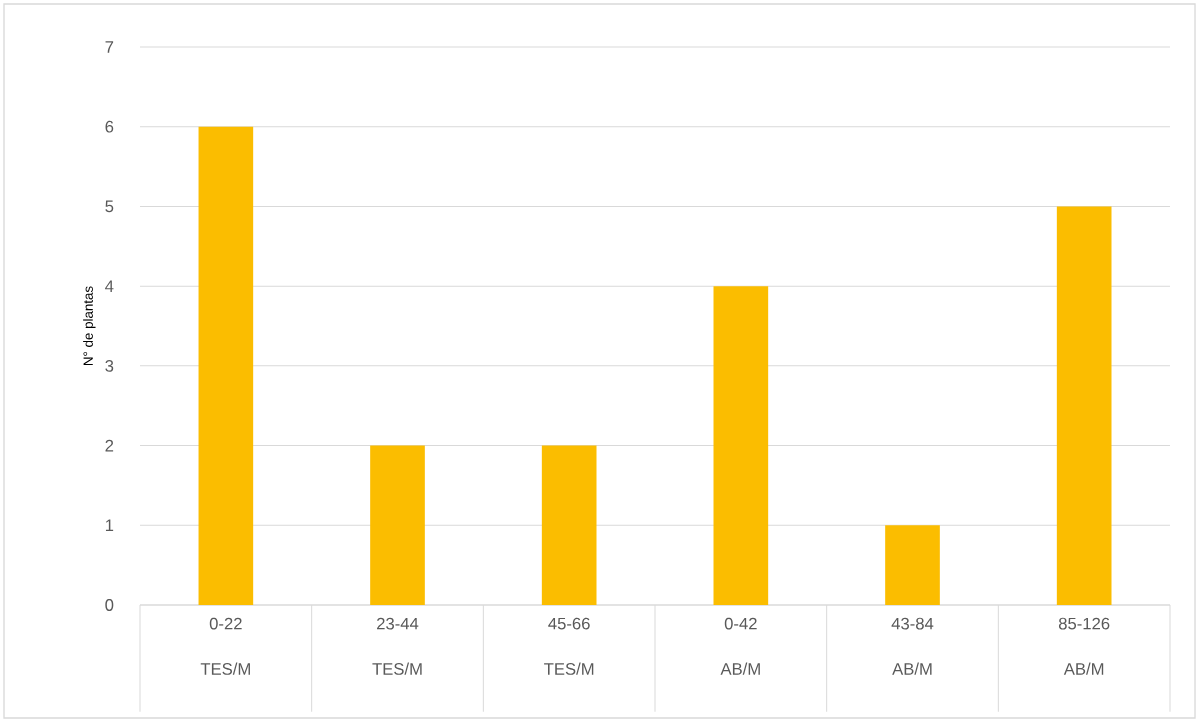 This screenshot has width=1199, height=722. I want to click on y-axis-title: N° de plantas, so click(89, 326).